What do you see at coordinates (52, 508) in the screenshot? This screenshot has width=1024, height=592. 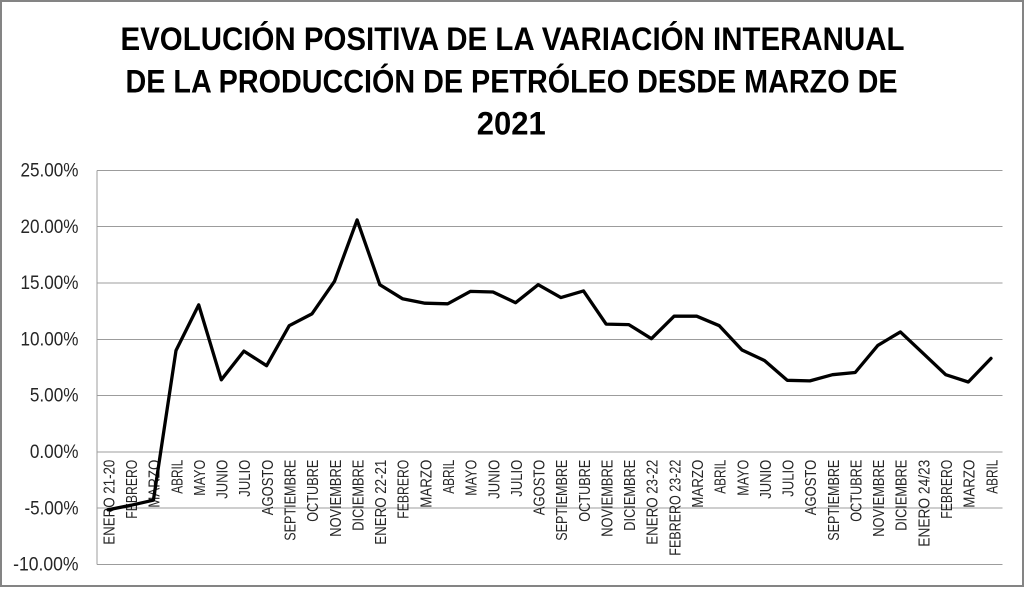 I see `svg-text: -5.00%` at bounding box center [52, 508].